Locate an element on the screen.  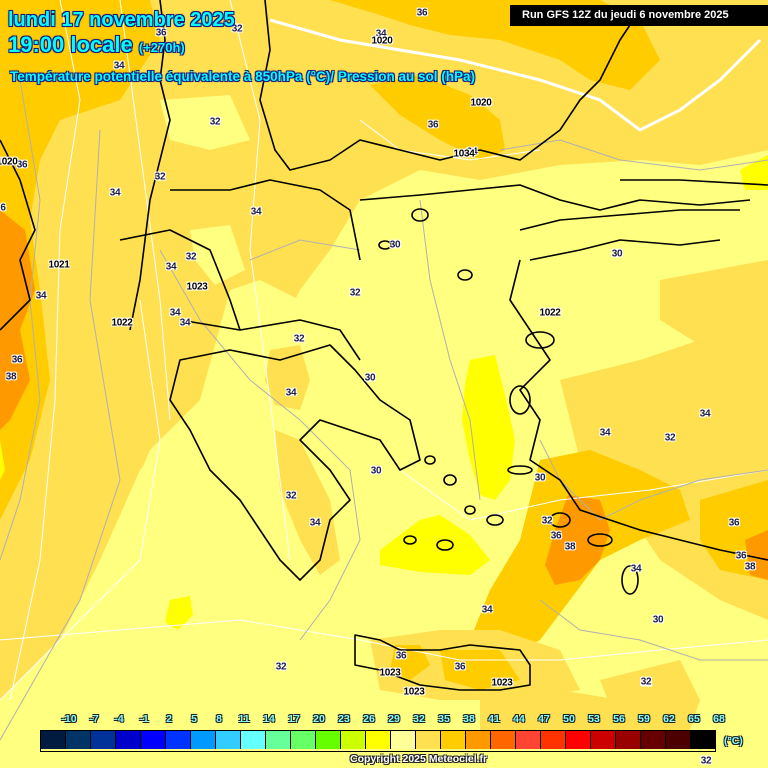
legend-tick: -10 is located at coordinates (69, 719).